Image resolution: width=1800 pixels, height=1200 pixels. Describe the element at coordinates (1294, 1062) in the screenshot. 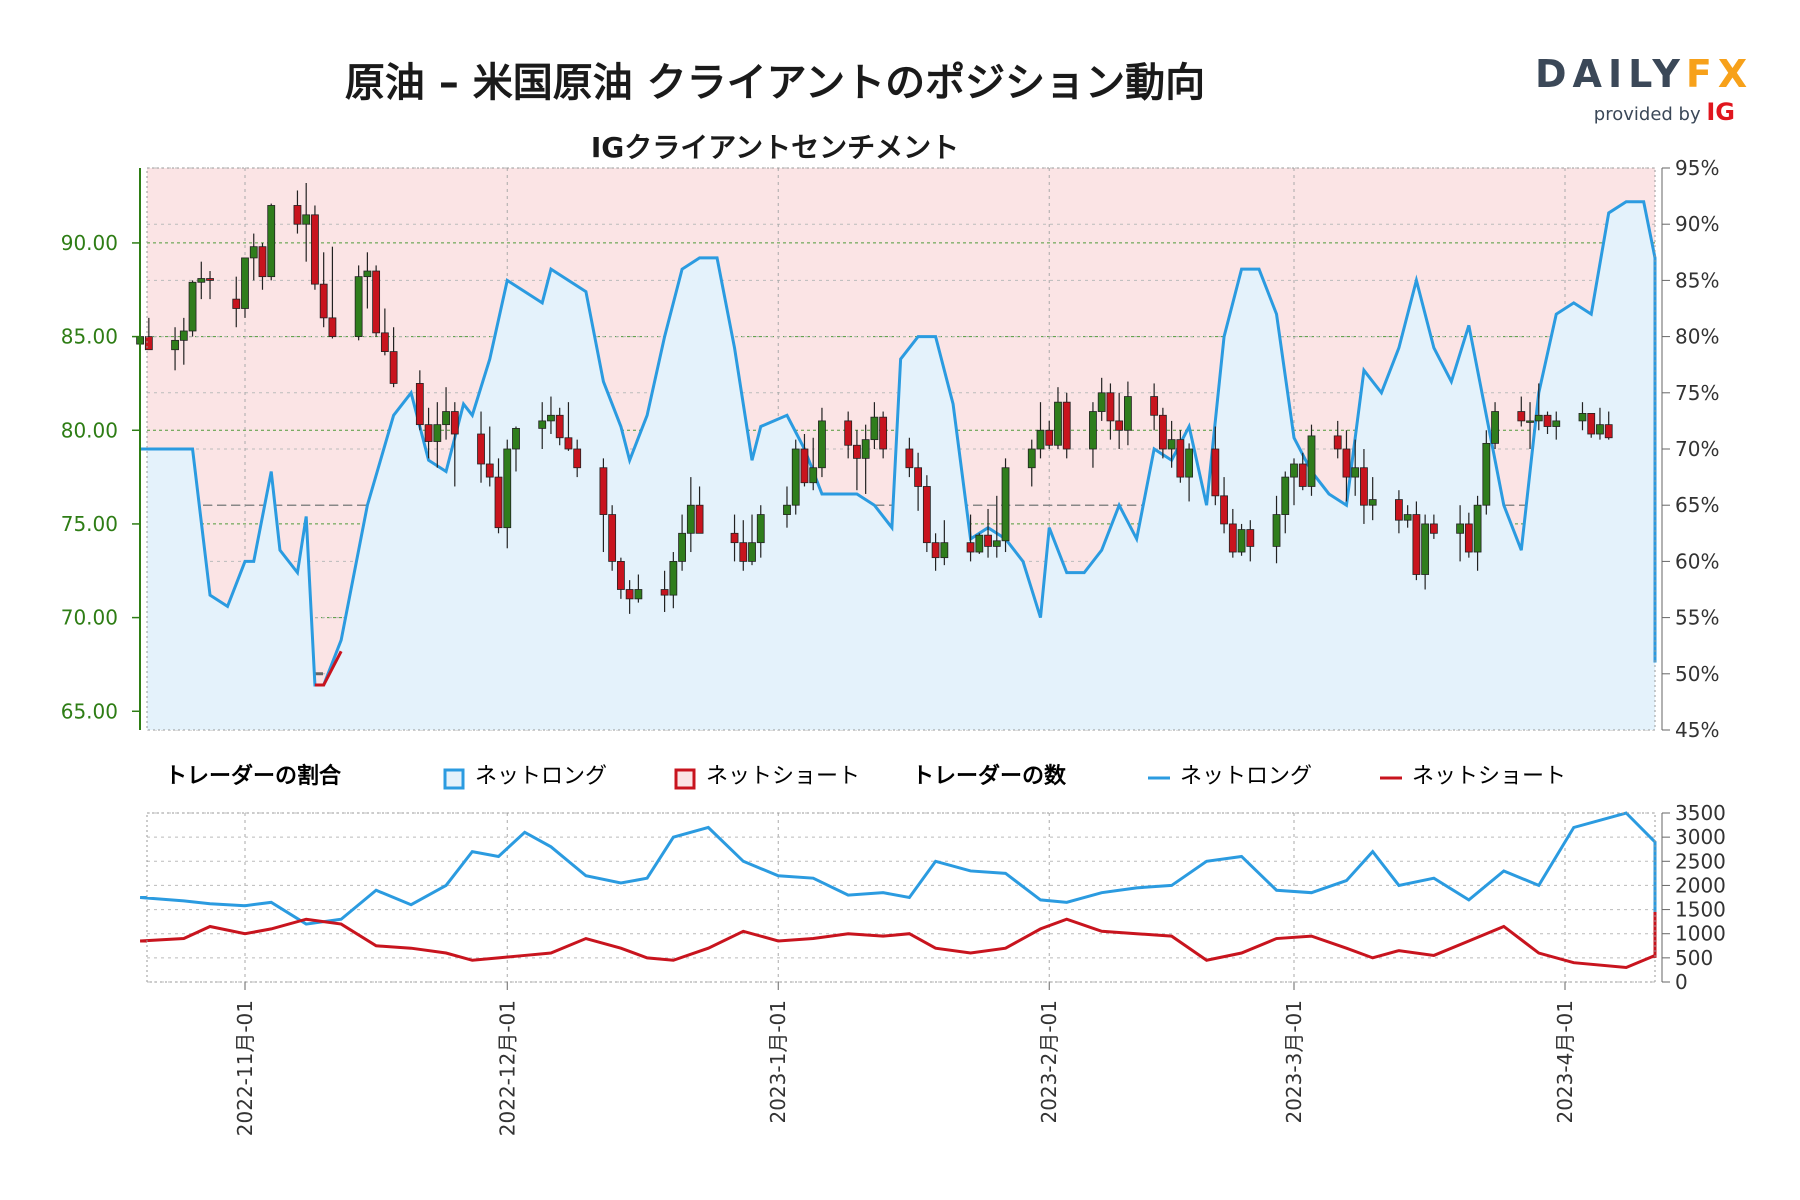

I see `date-tick-label: 2023-3月-01` at that location.